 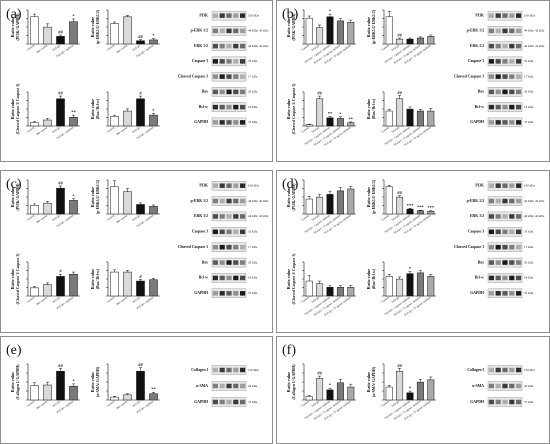 What do you see at coordinates (294, 279) in the screenshot?
I see `y-axis-label-sub: (Cleaved Caspase 3/ Caspase 3)` at bounding box center [294, 279].